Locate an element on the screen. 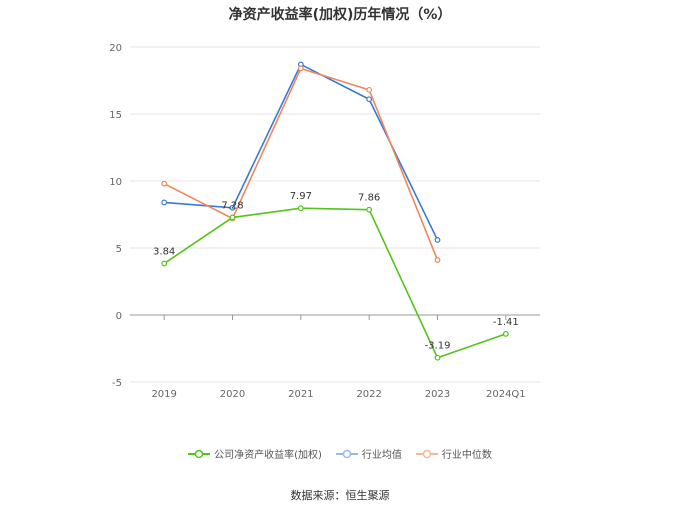 This screenshot has width=680, height=509. legend-marker-company is located at coordinates (199, 453).